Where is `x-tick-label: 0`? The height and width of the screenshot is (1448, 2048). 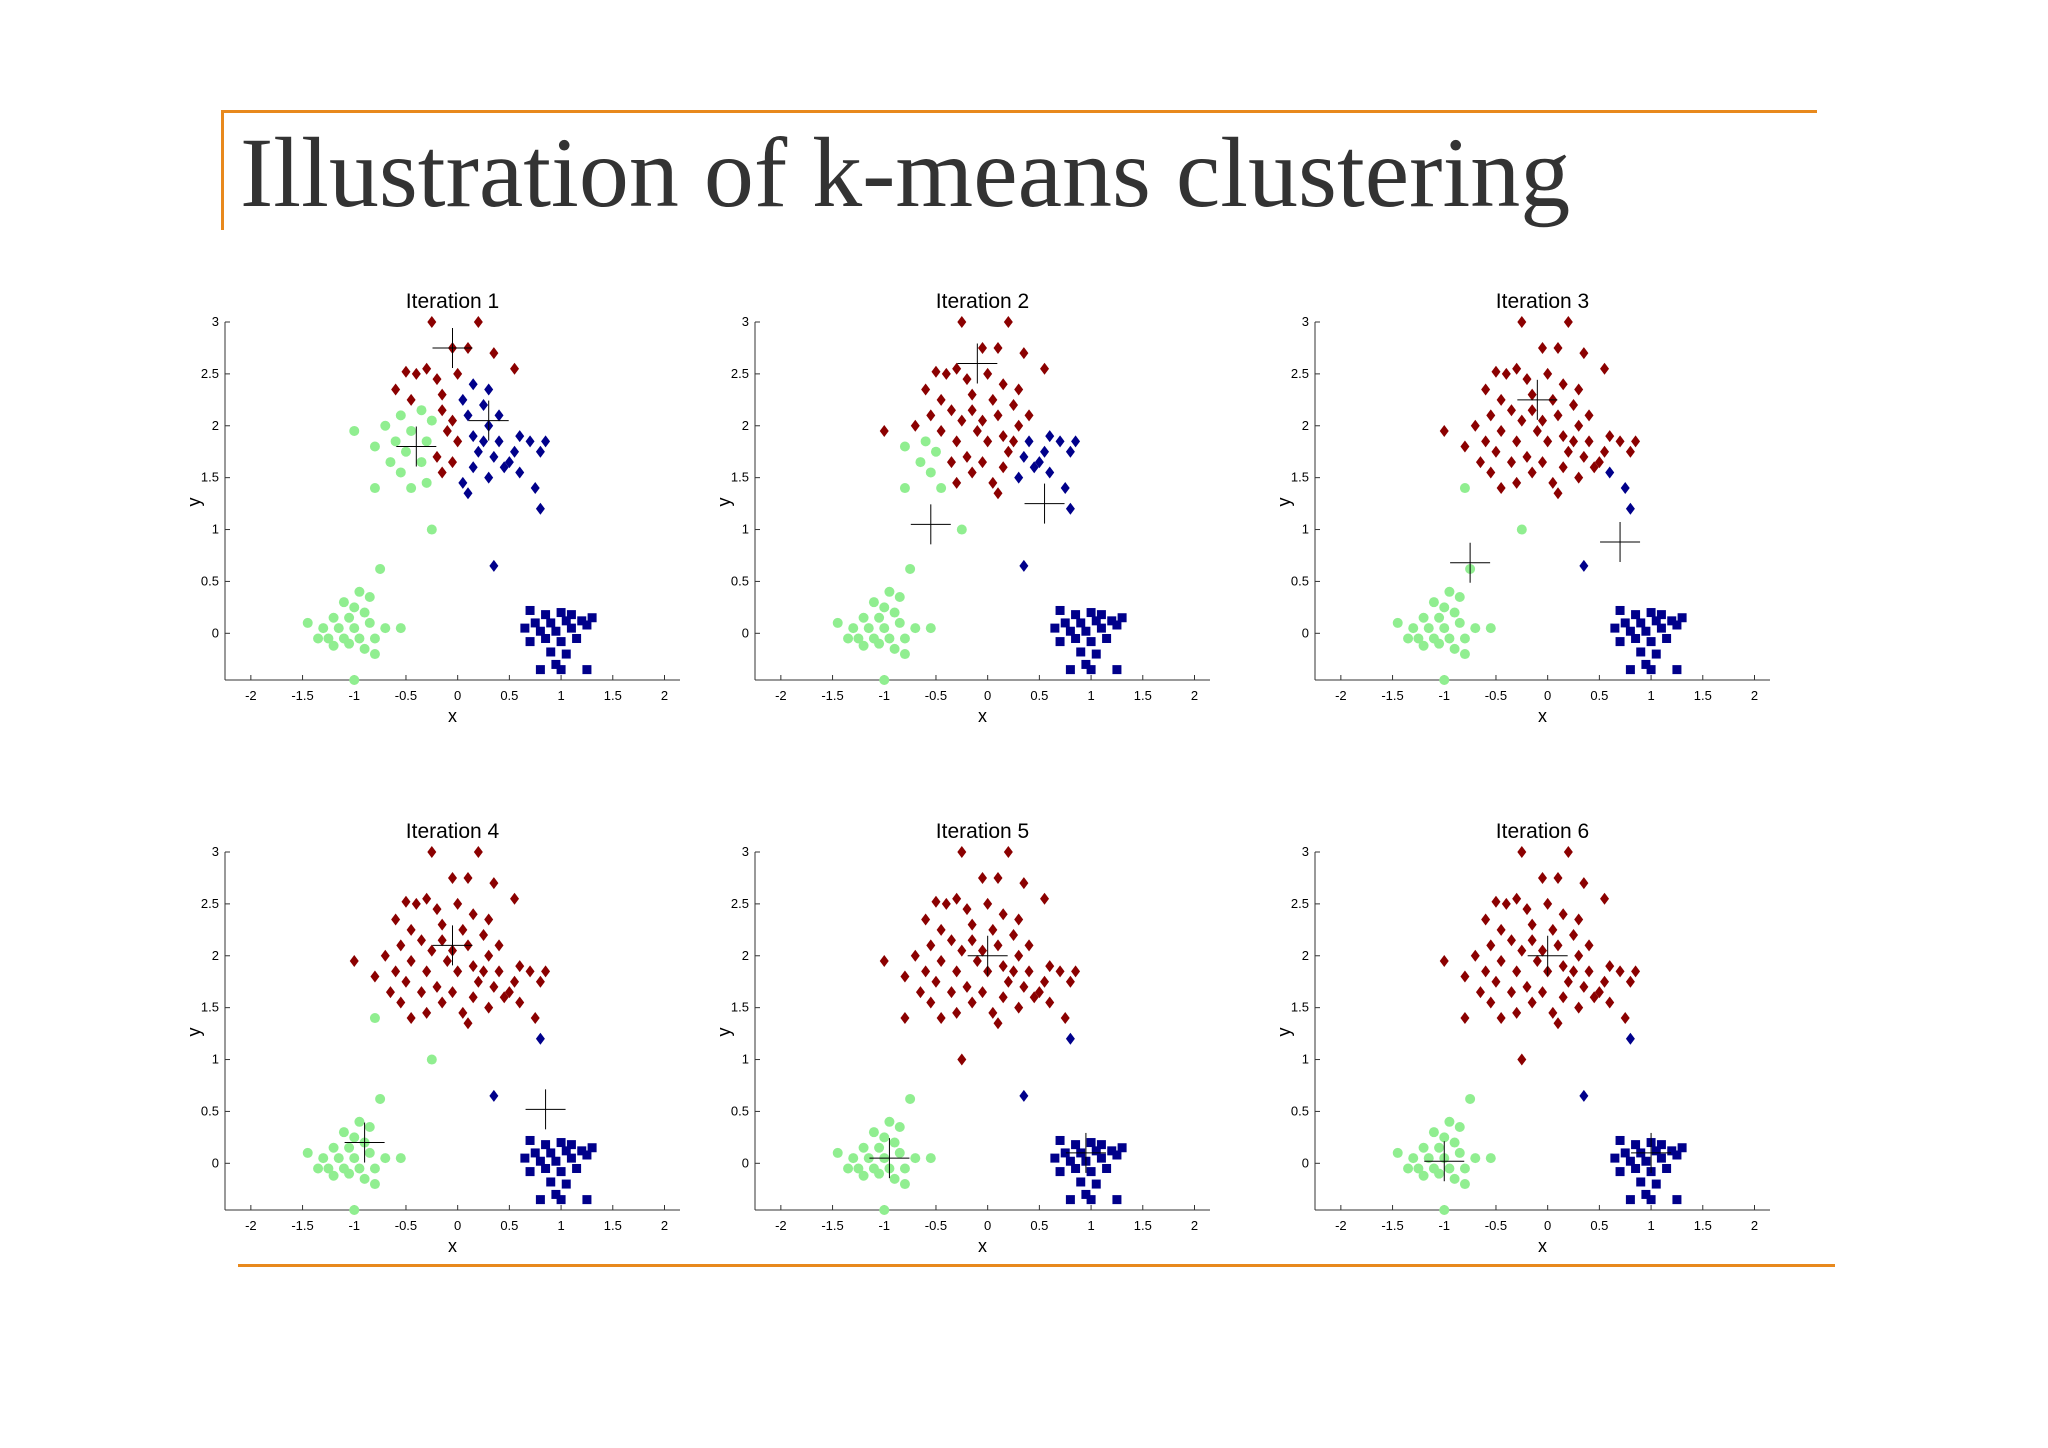 x-tick-label: 0 is located at coordinates (1547, 695).